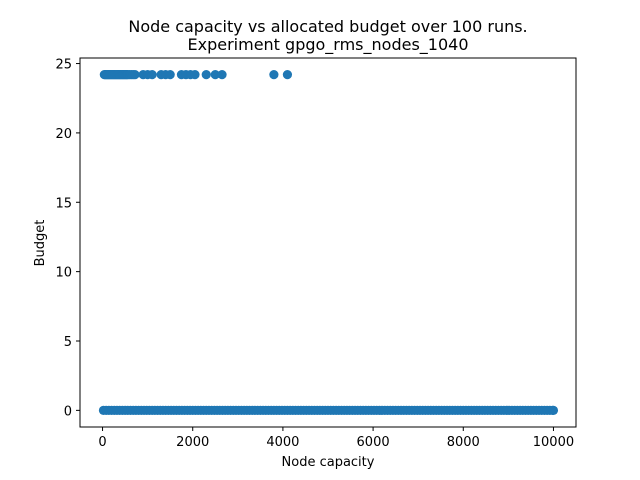  What do you see at coordinates (336, 438) in the screenshot?
I see `x-axis-ticks: 0 2000 4000 6000 8000 10000` at bounding box center [336, 438].